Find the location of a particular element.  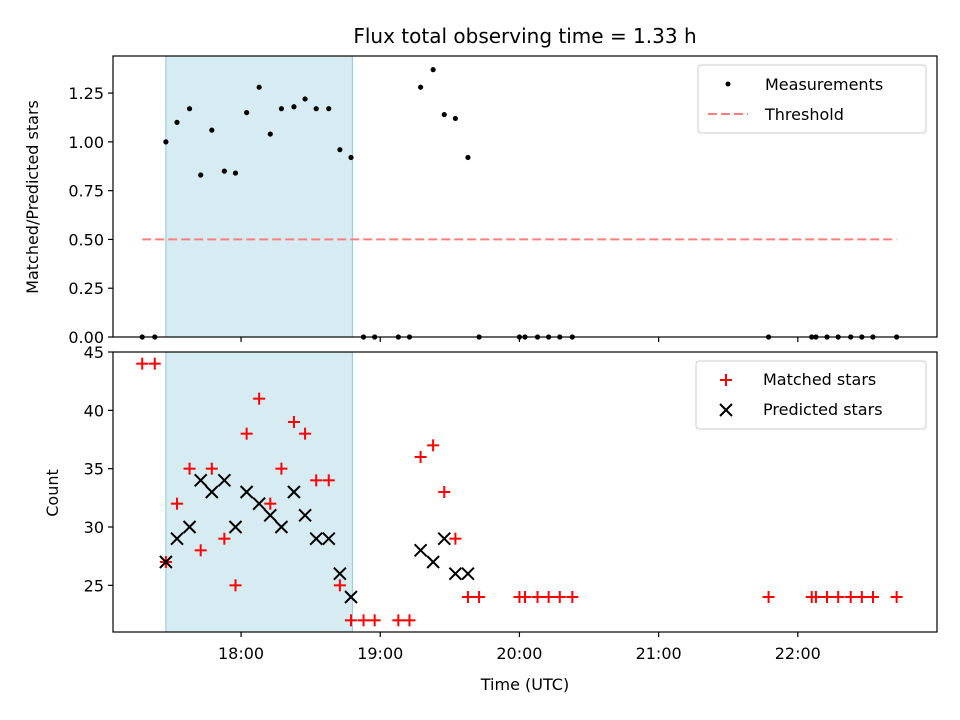

chart-title: Flux total observing time = 1.33 h is located at coordinates (524, 36).